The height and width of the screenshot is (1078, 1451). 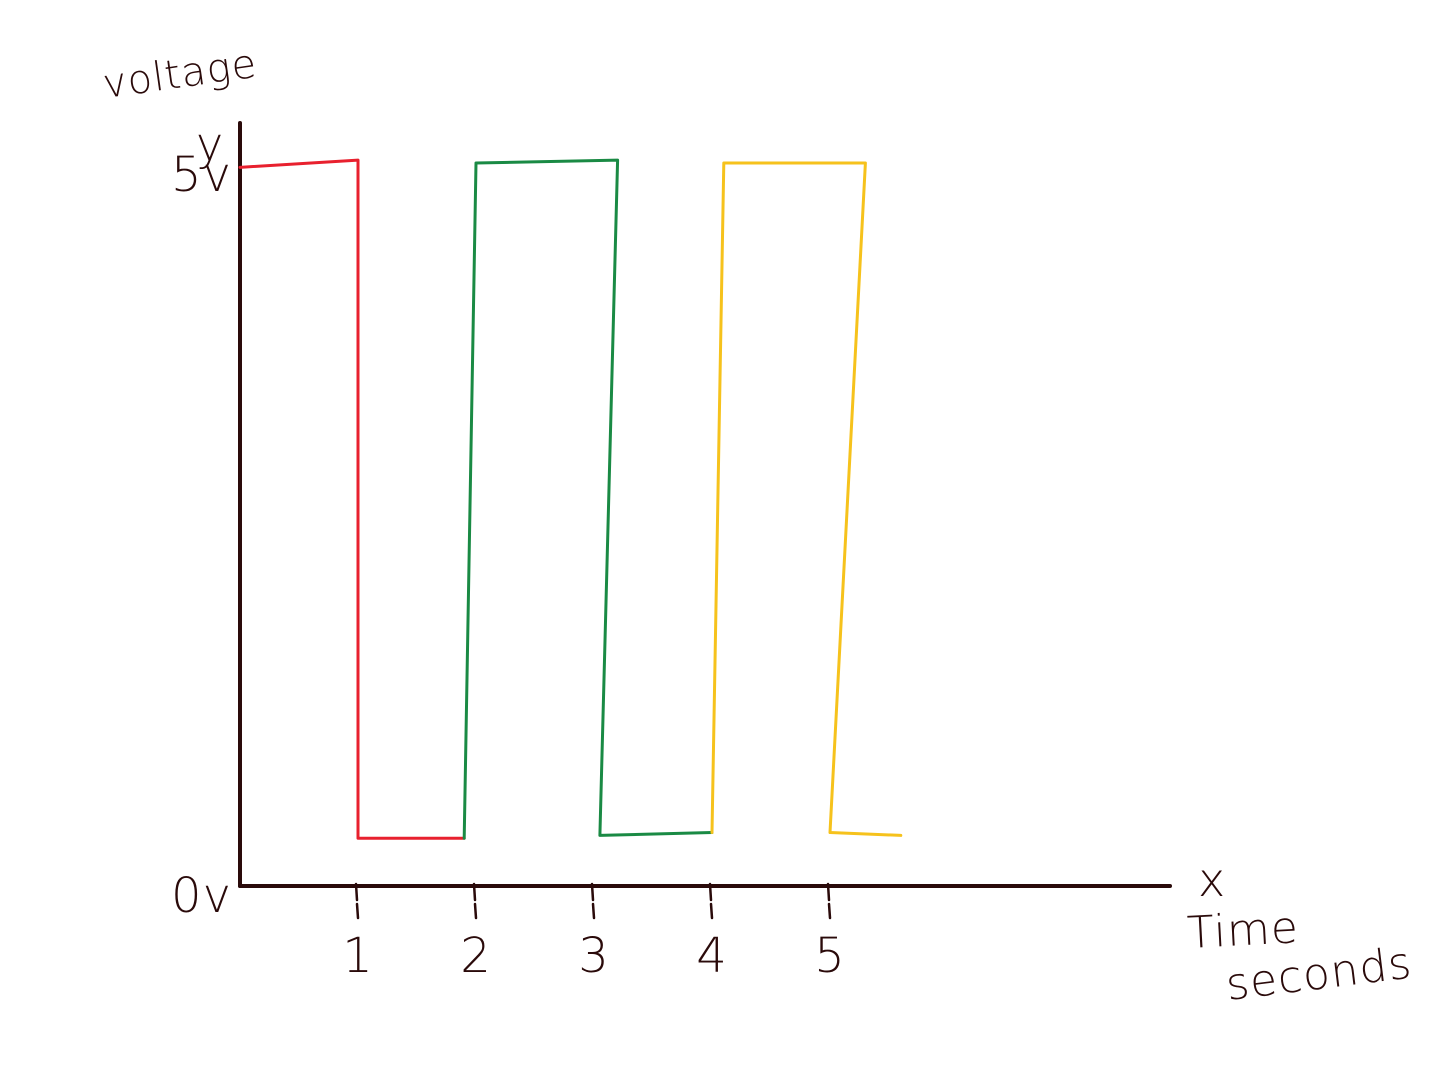 What do you see at coordinates (594, 956) in the screenshot?
I see `x-tick-label: 3` at bounding box center [594, 956].